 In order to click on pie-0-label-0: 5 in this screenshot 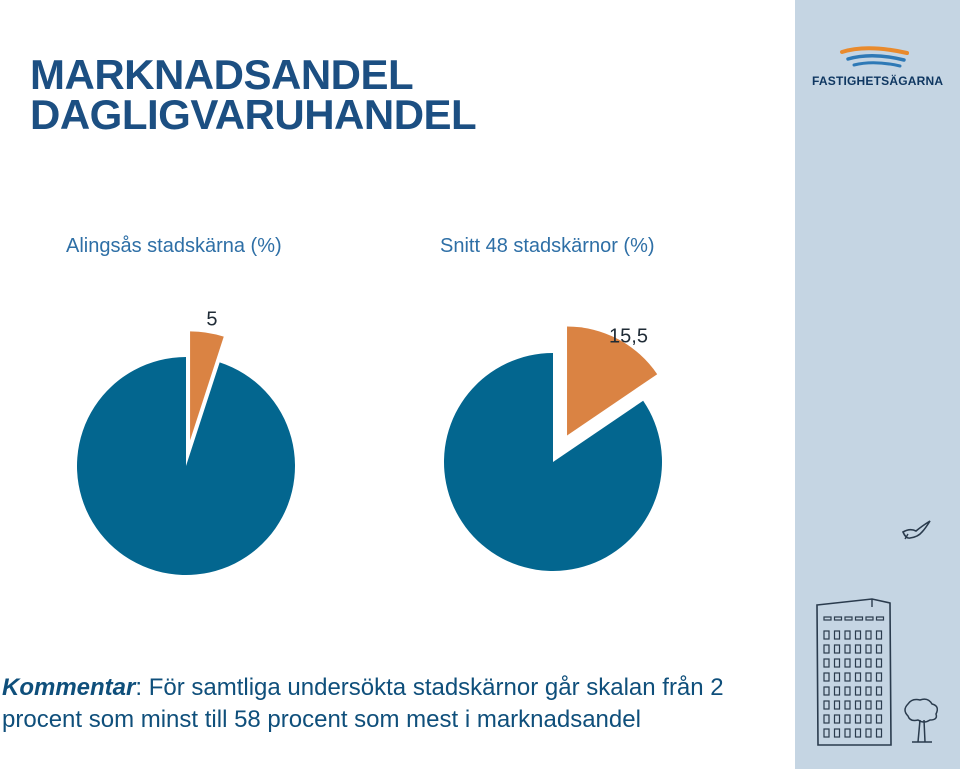, I will do `click(211, 320)`.